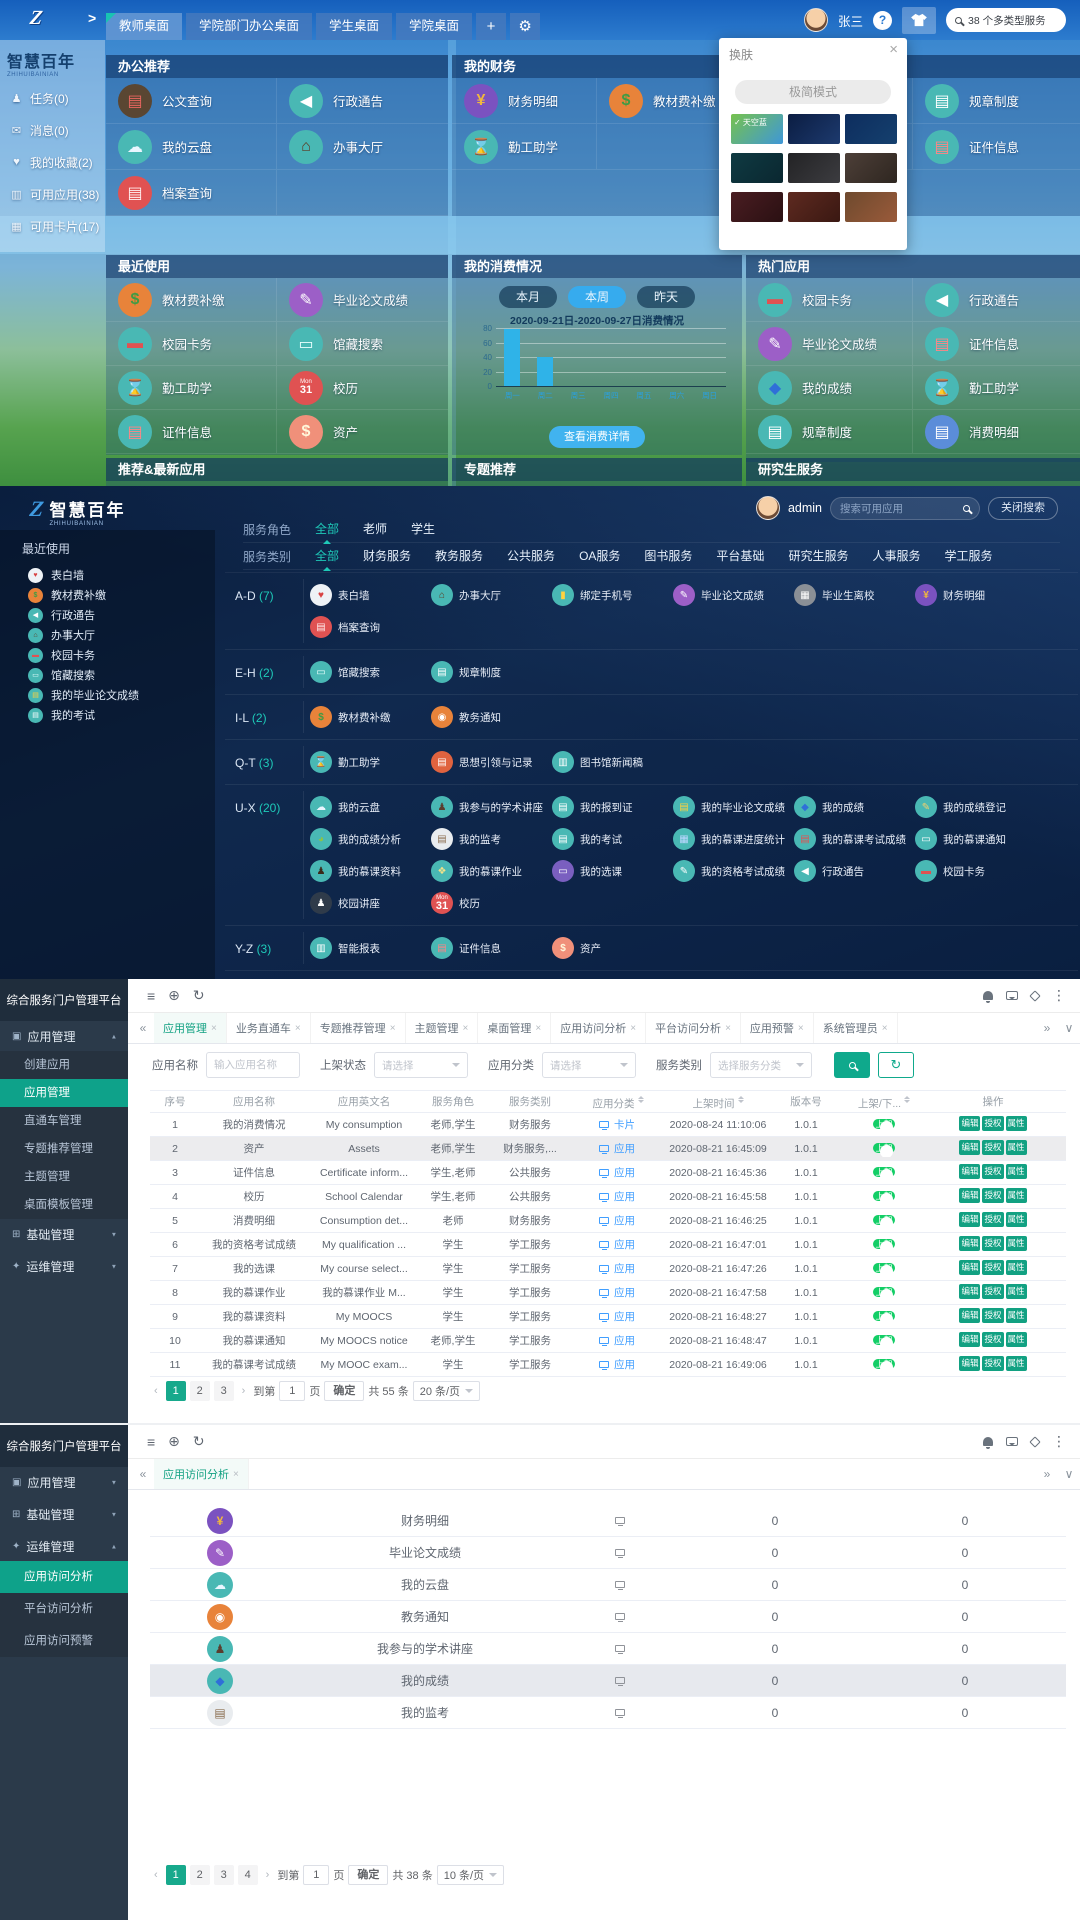 The height and width of the screenshot is (1920, 1080). I want to click on filter-option: 公共服务, so click(531, 556).